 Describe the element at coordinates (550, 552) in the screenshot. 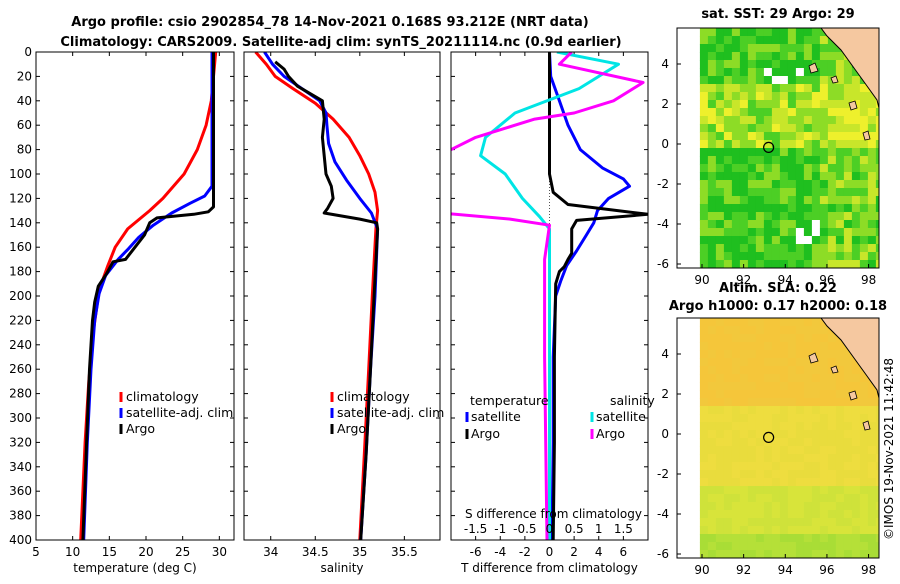

I see `x-tick-label: 0` at that location.